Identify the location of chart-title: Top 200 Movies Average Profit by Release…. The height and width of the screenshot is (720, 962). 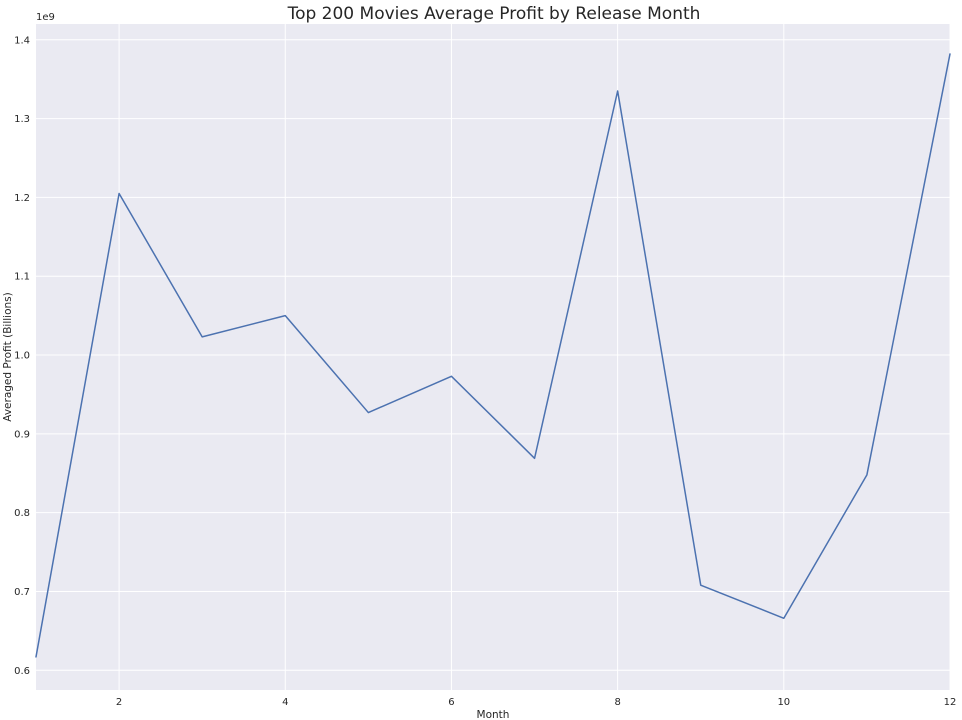
(494, 14).